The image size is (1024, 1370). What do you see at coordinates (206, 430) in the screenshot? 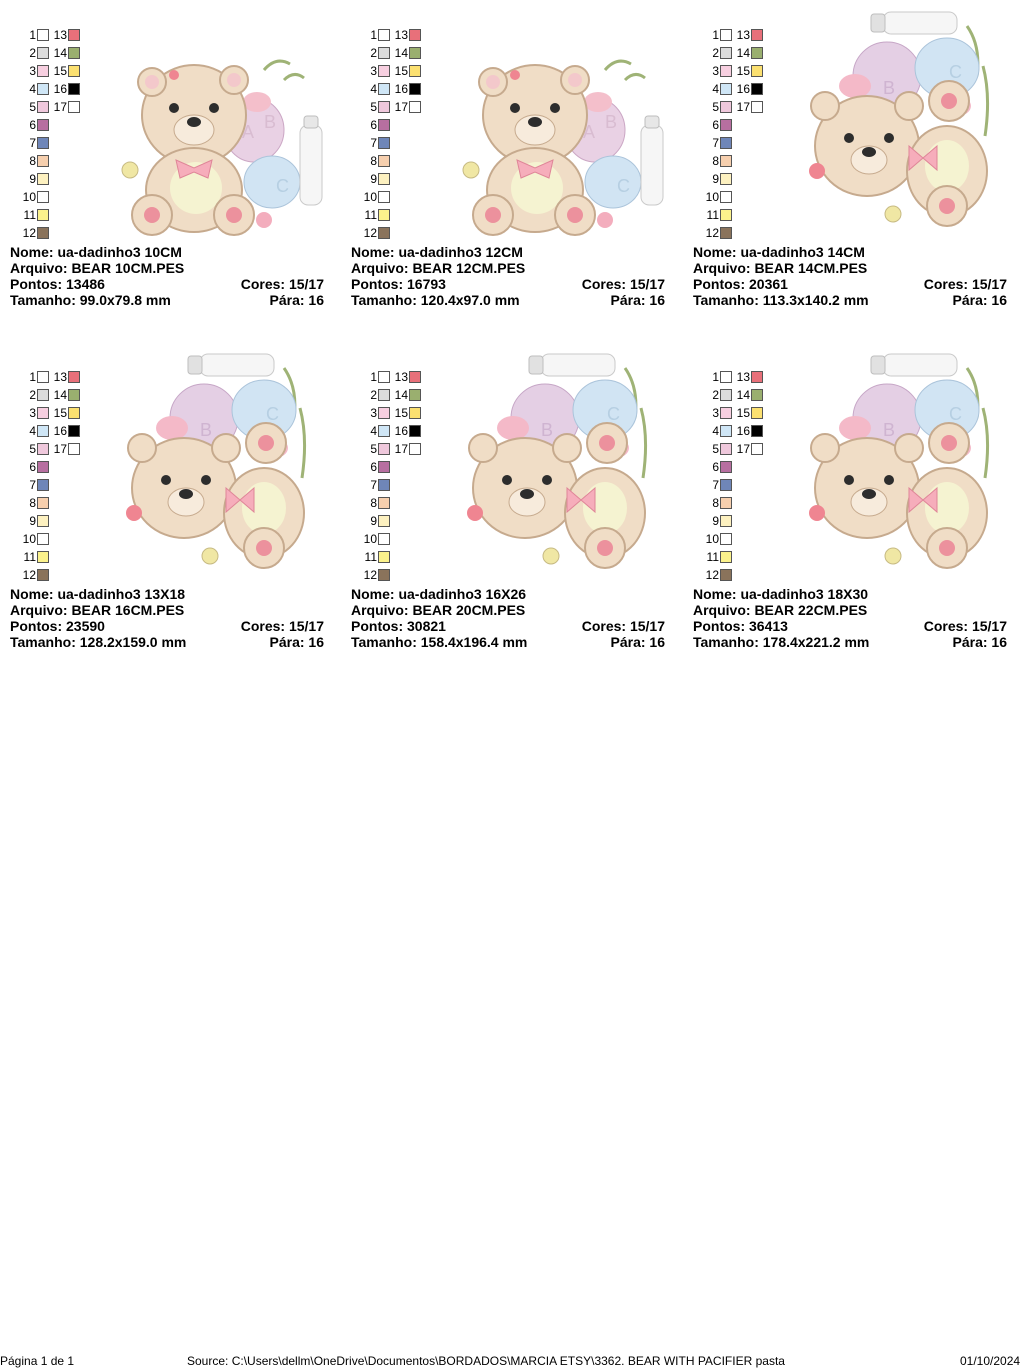
I see `svg-text: B` at bounding box center [206, 430].